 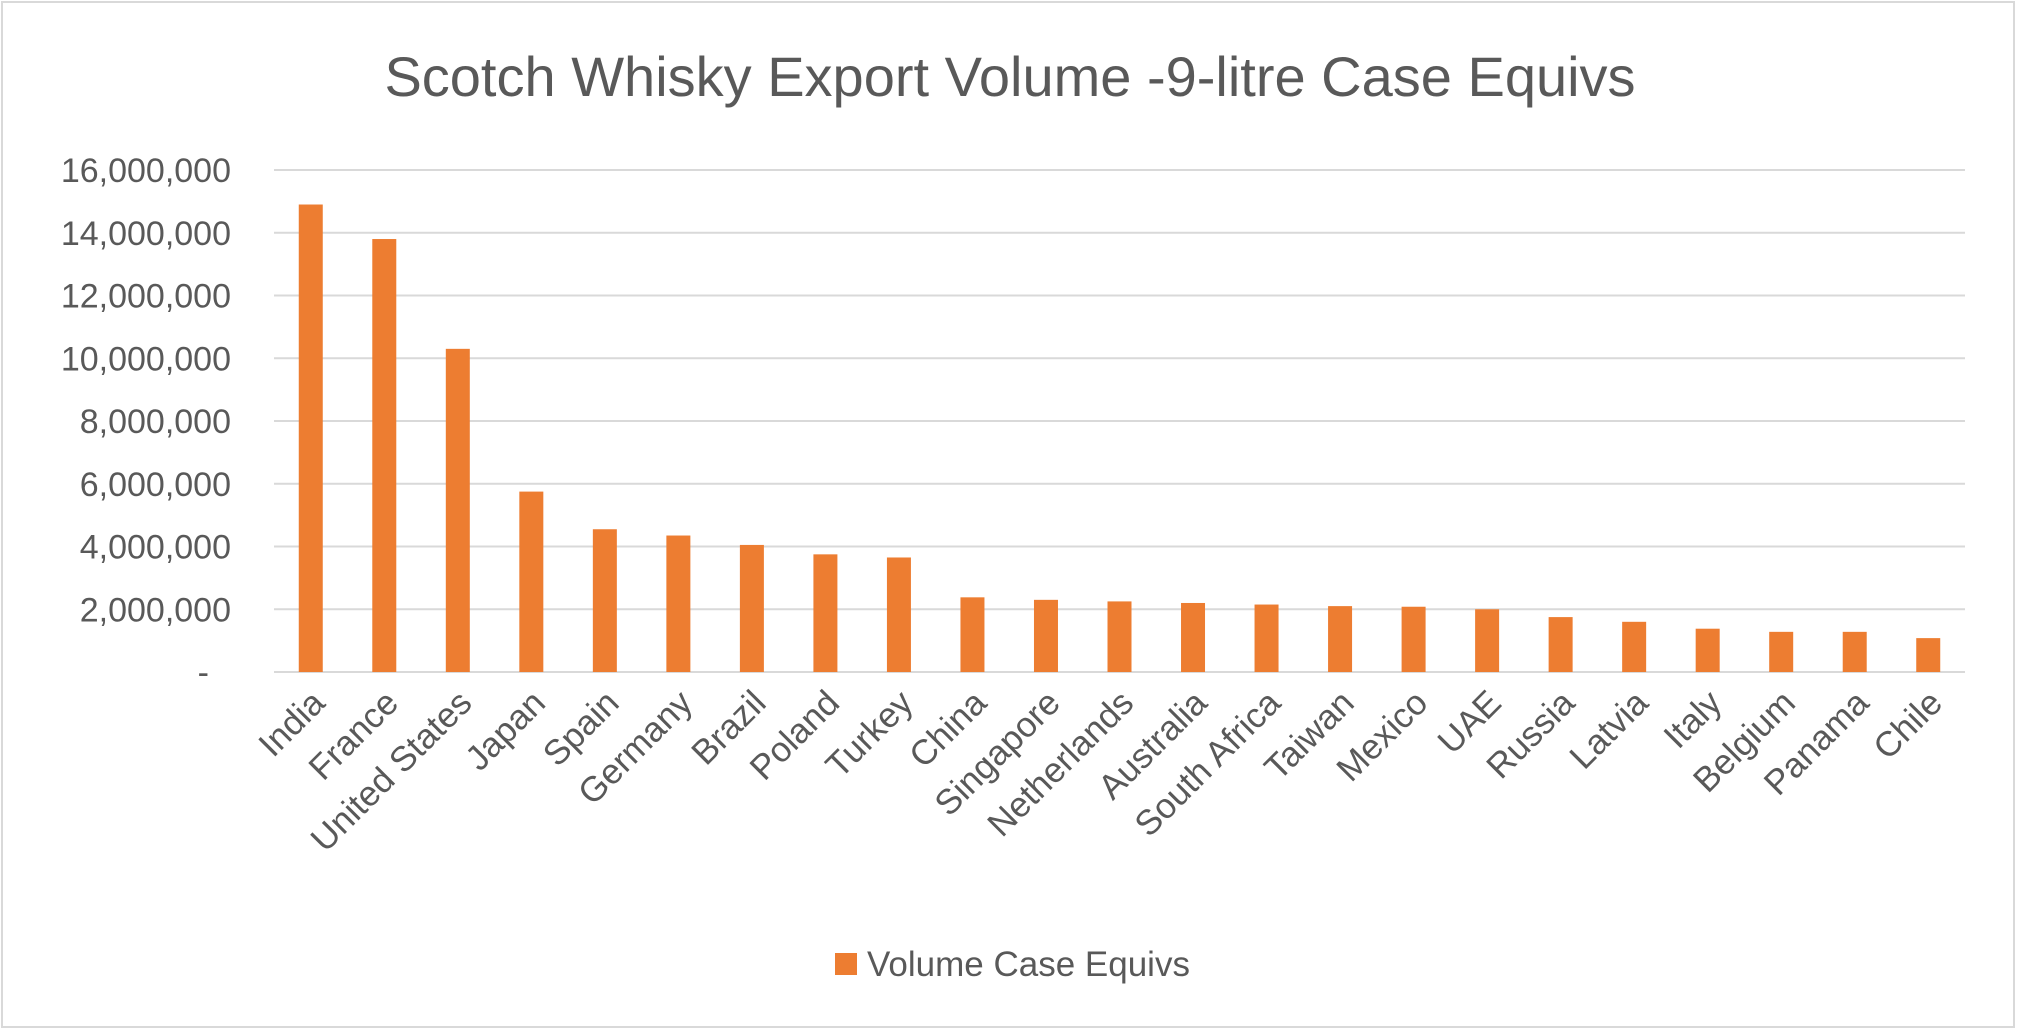 What do you see at coordinates (146, 234) in the screenshot?
I see `y-tick-label: 14,000,000` at bounding box center [146, 234].